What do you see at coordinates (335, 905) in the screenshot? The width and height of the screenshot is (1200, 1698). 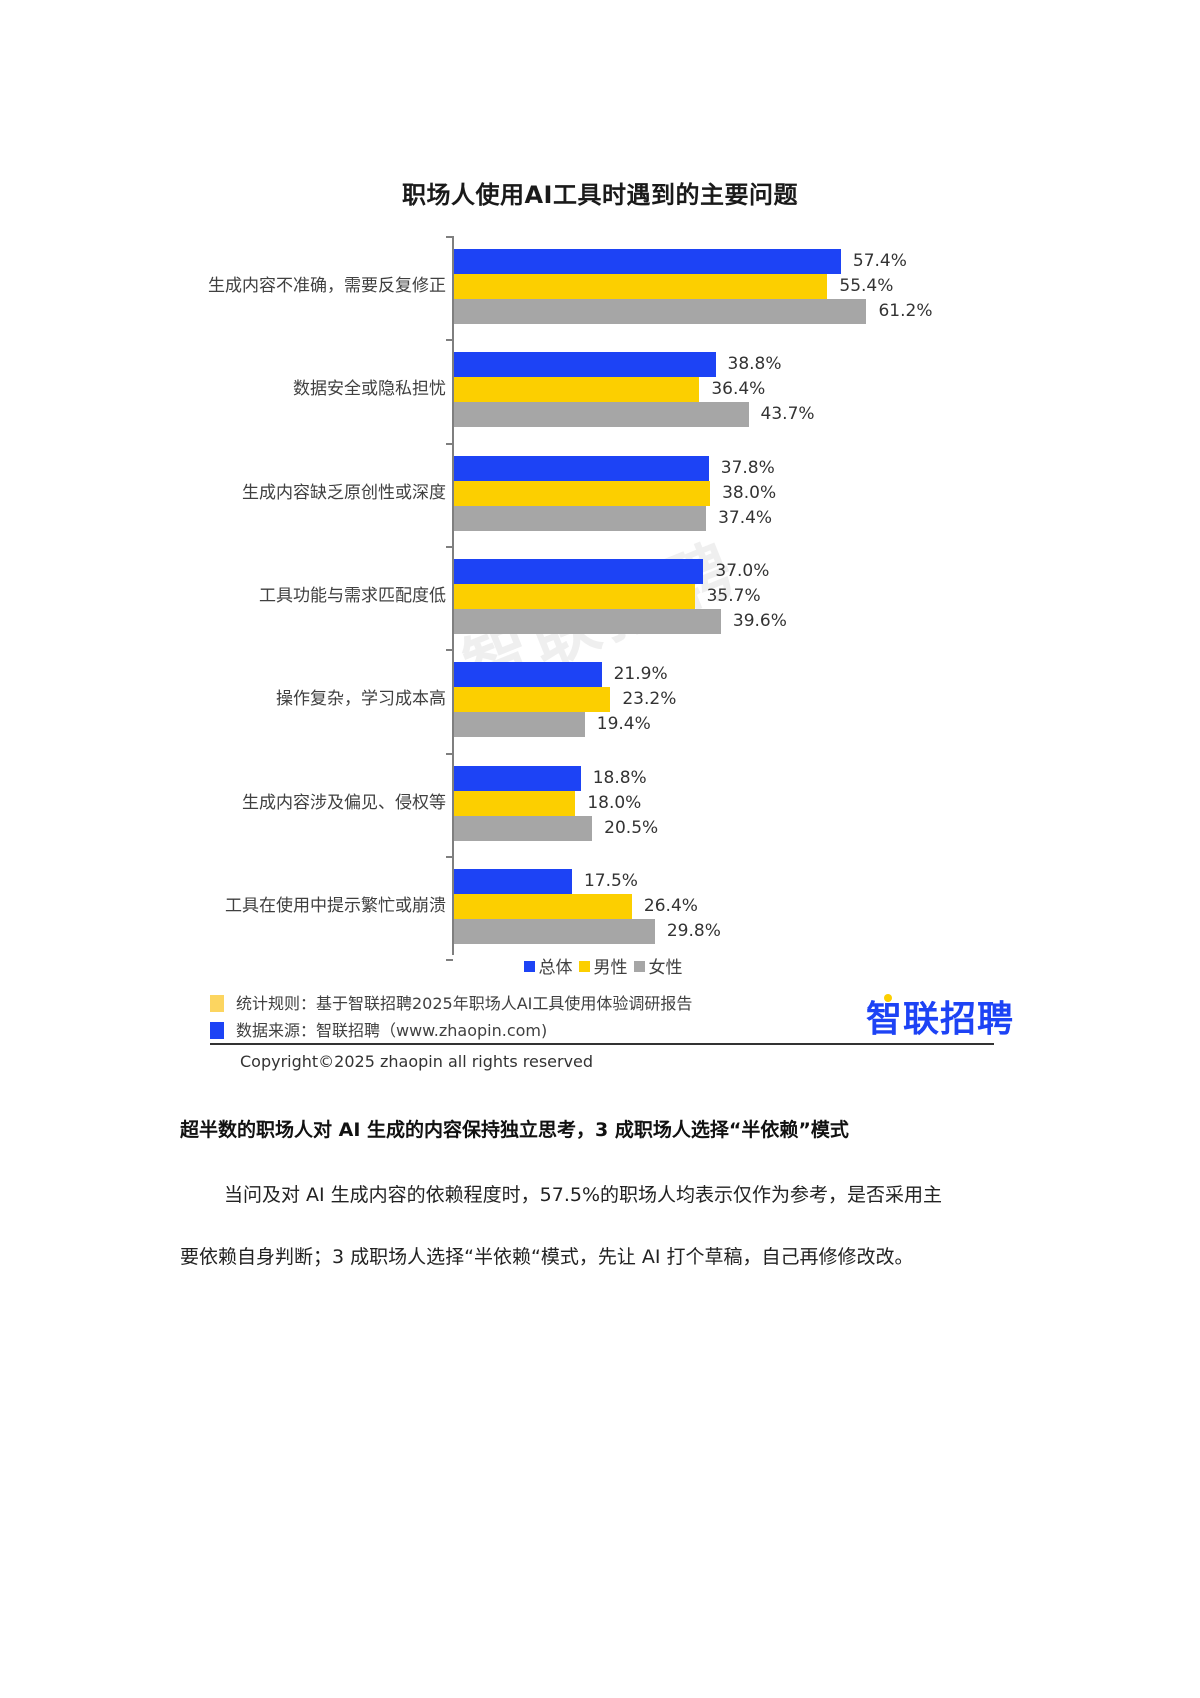 I see `category-label: 工具在使用中提示繁忙或崩溃` at bounding box center [335, 905].